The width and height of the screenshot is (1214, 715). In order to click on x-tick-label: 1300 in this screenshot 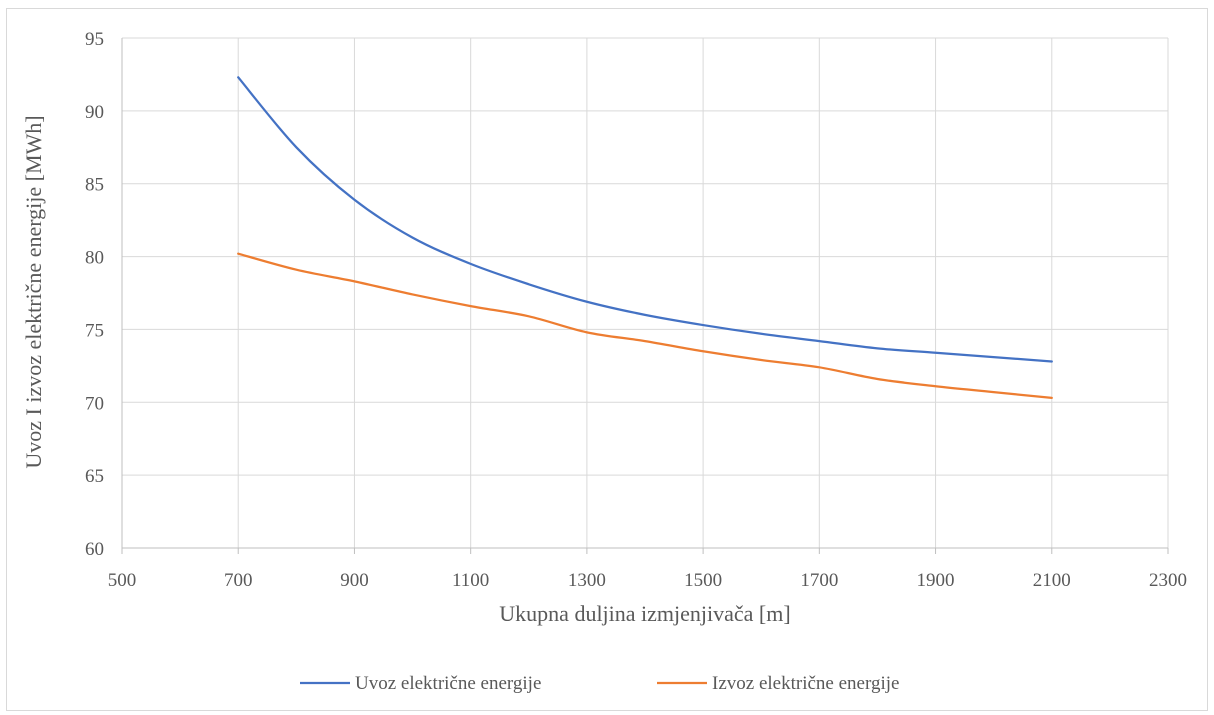, I will do `click(587, 580)`.